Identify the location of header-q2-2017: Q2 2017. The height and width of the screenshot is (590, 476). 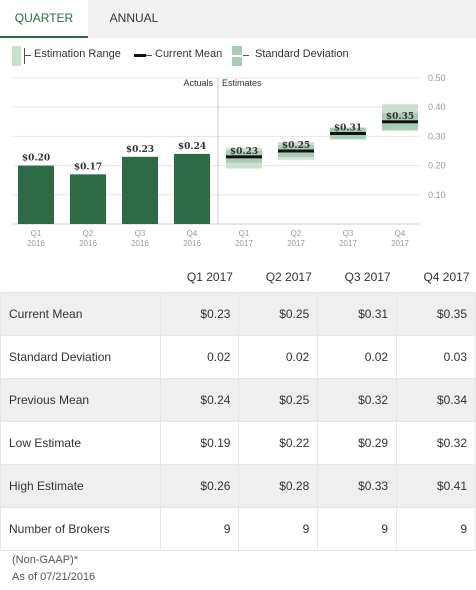
(278, 277).